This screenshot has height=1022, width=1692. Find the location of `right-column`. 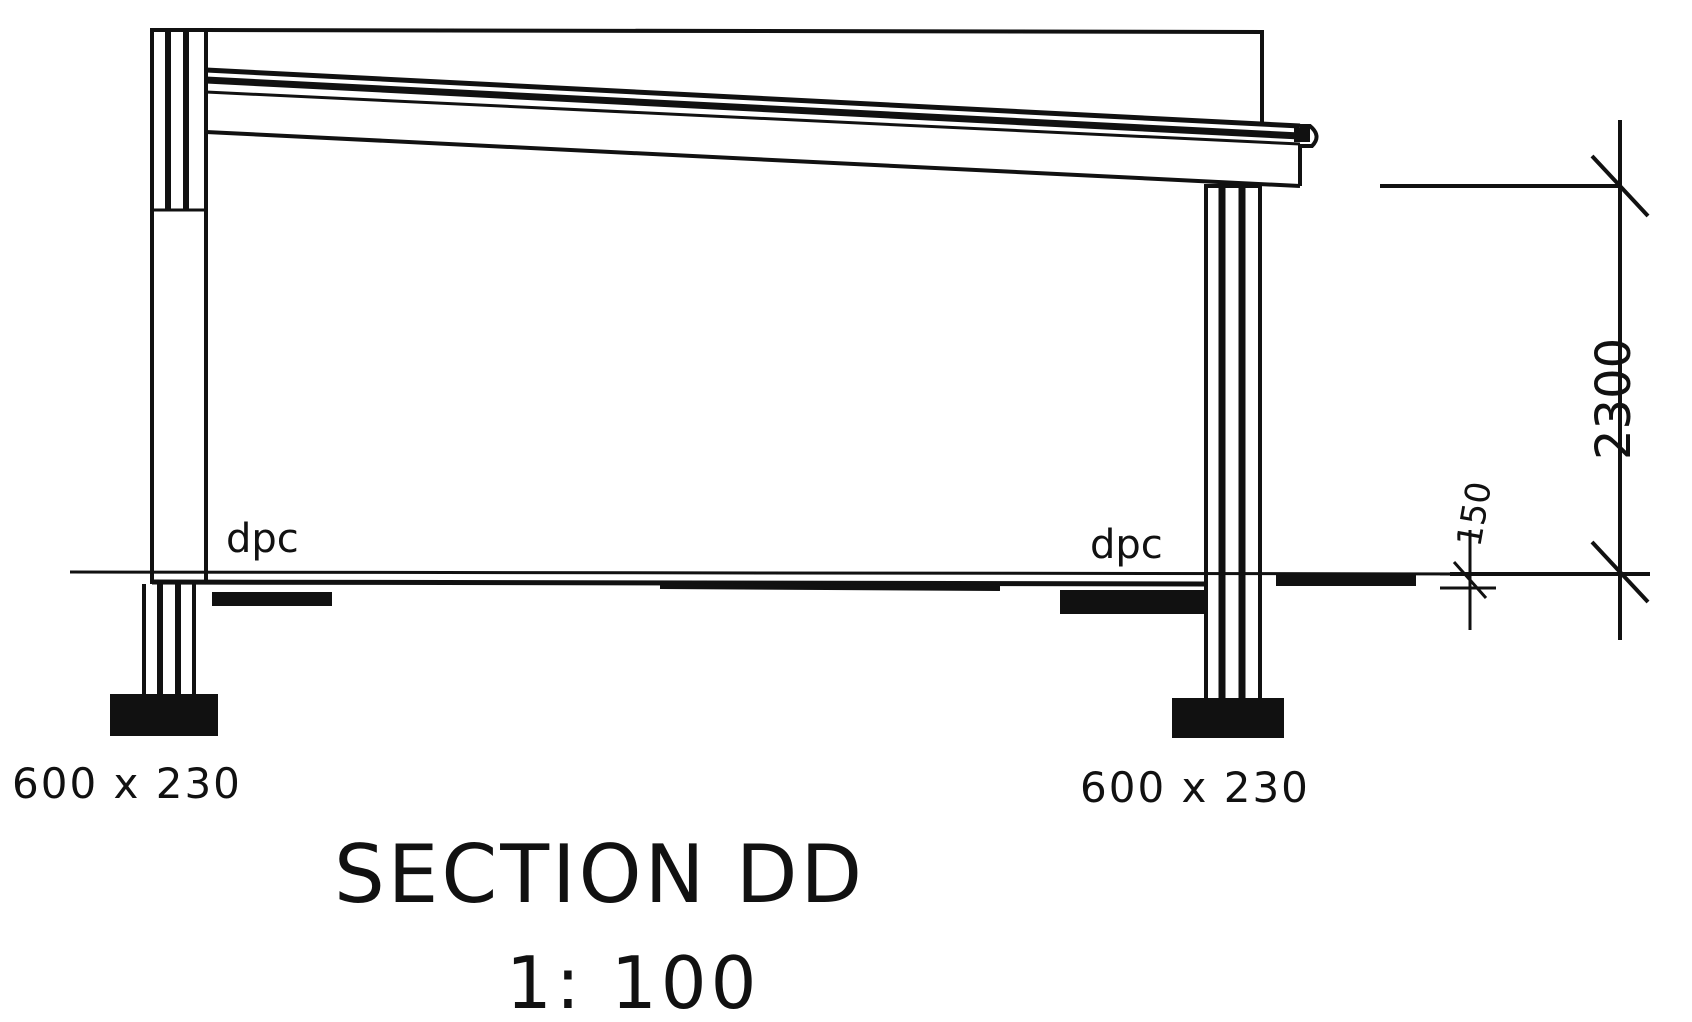

right-column is located at coordinates (1233, 443).